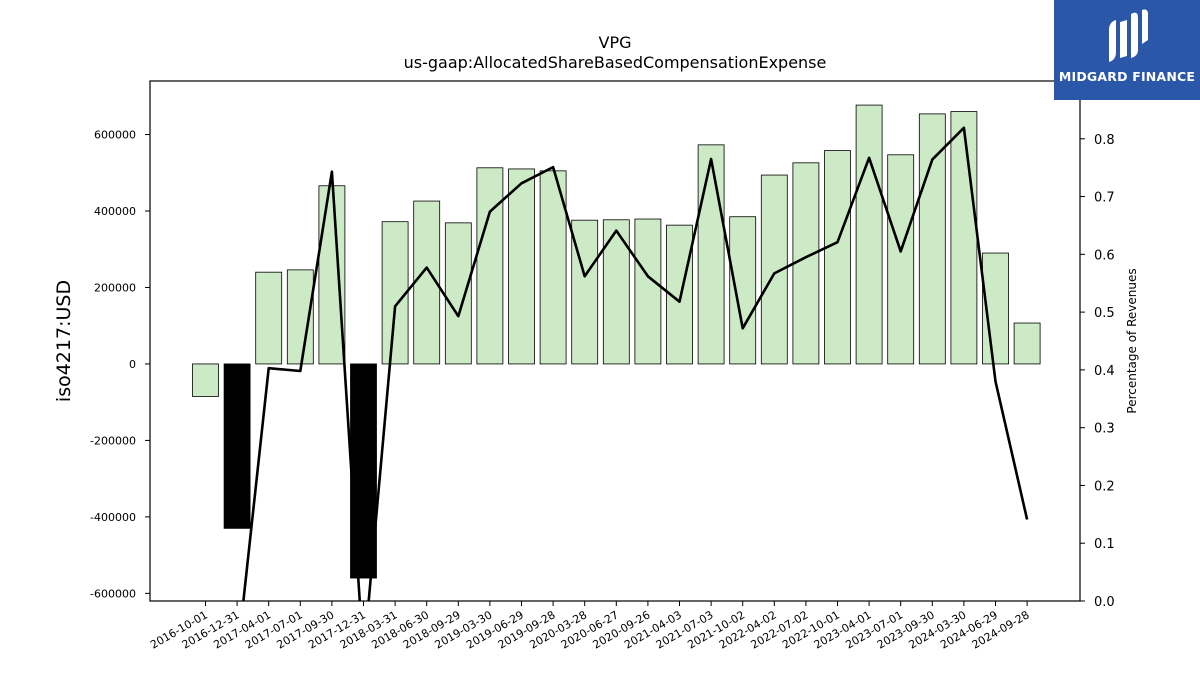 This screenshot has width=1200, height=675. I want to click on y-tick-label: -400000, so click(113, 517).